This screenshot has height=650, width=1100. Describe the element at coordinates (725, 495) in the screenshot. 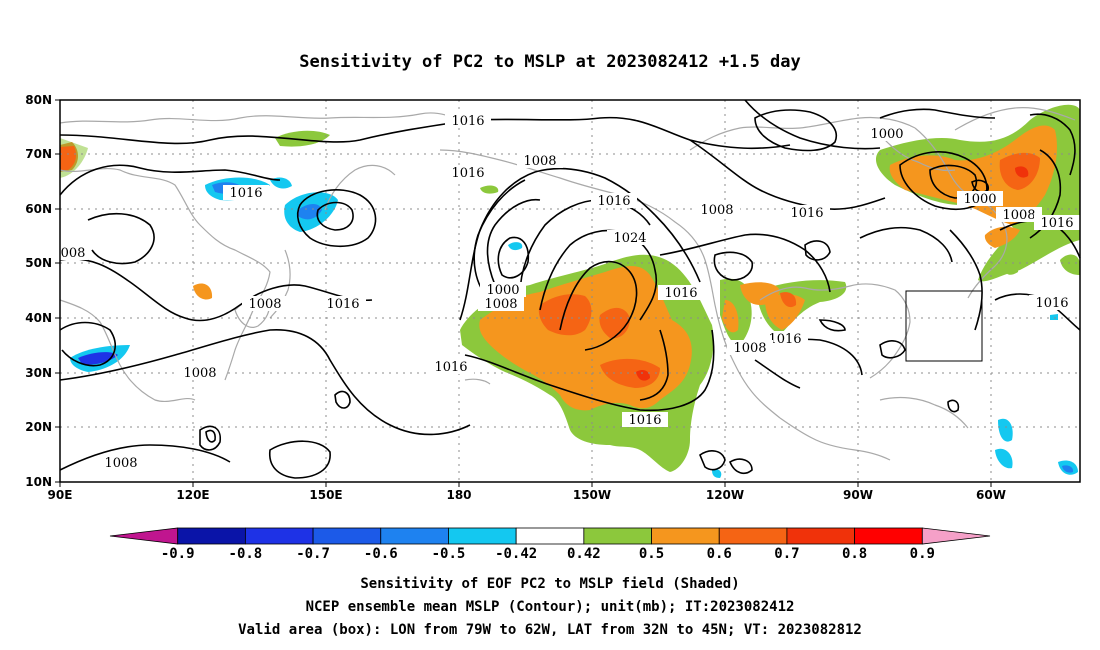

I see `lon-label: 120W` at that location.